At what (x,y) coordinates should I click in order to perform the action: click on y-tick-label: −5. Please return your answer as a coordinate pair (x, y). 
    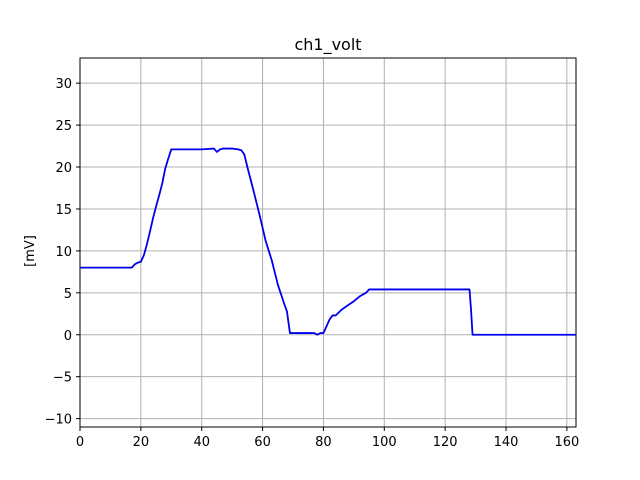
    Looking at the image, I should click on (62, 378).